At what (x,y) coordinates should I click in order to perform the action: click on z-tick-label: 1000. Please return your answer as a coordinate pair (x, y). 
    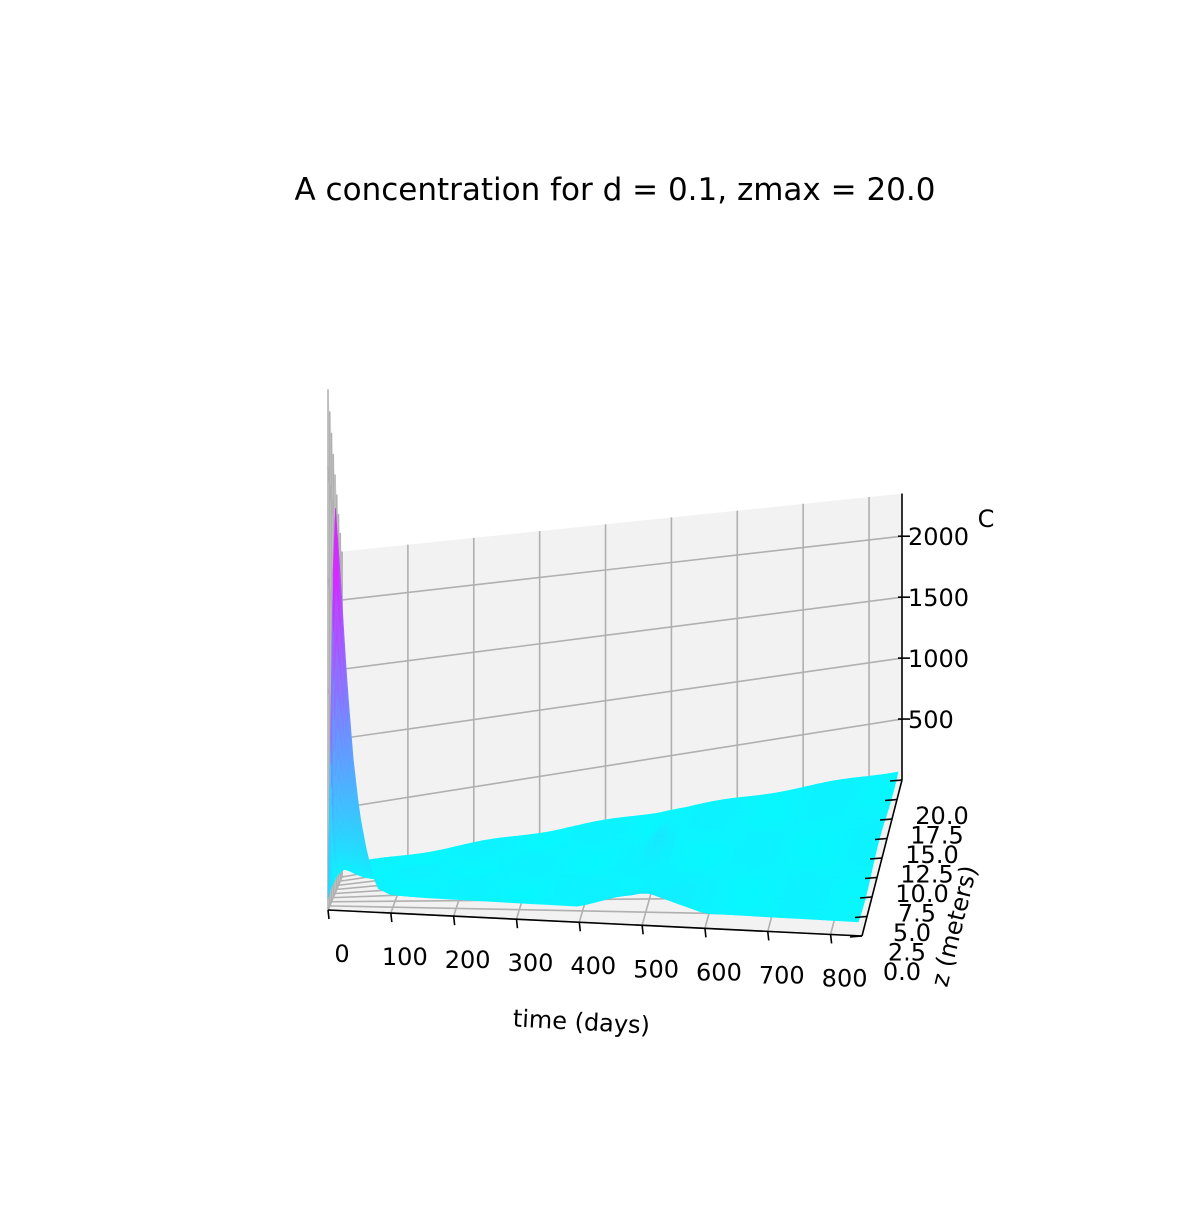
    Looking at the image, I should click on (938, 659).